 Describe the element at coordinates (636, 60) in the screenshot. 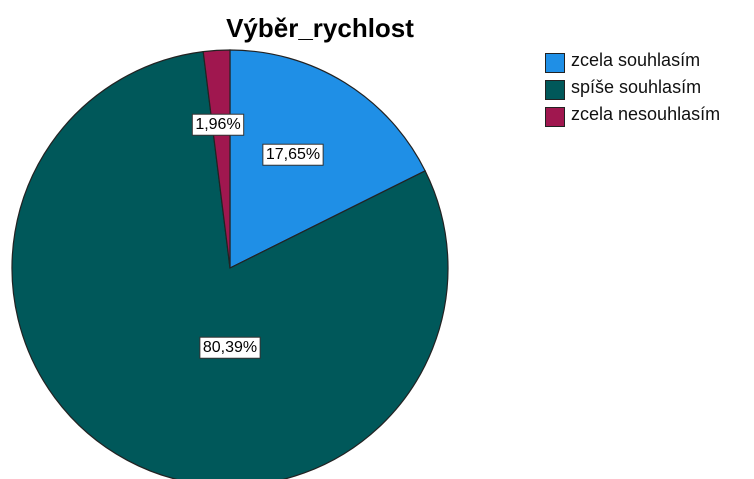

I see `legend-label: zcela souhlasím` at that location.